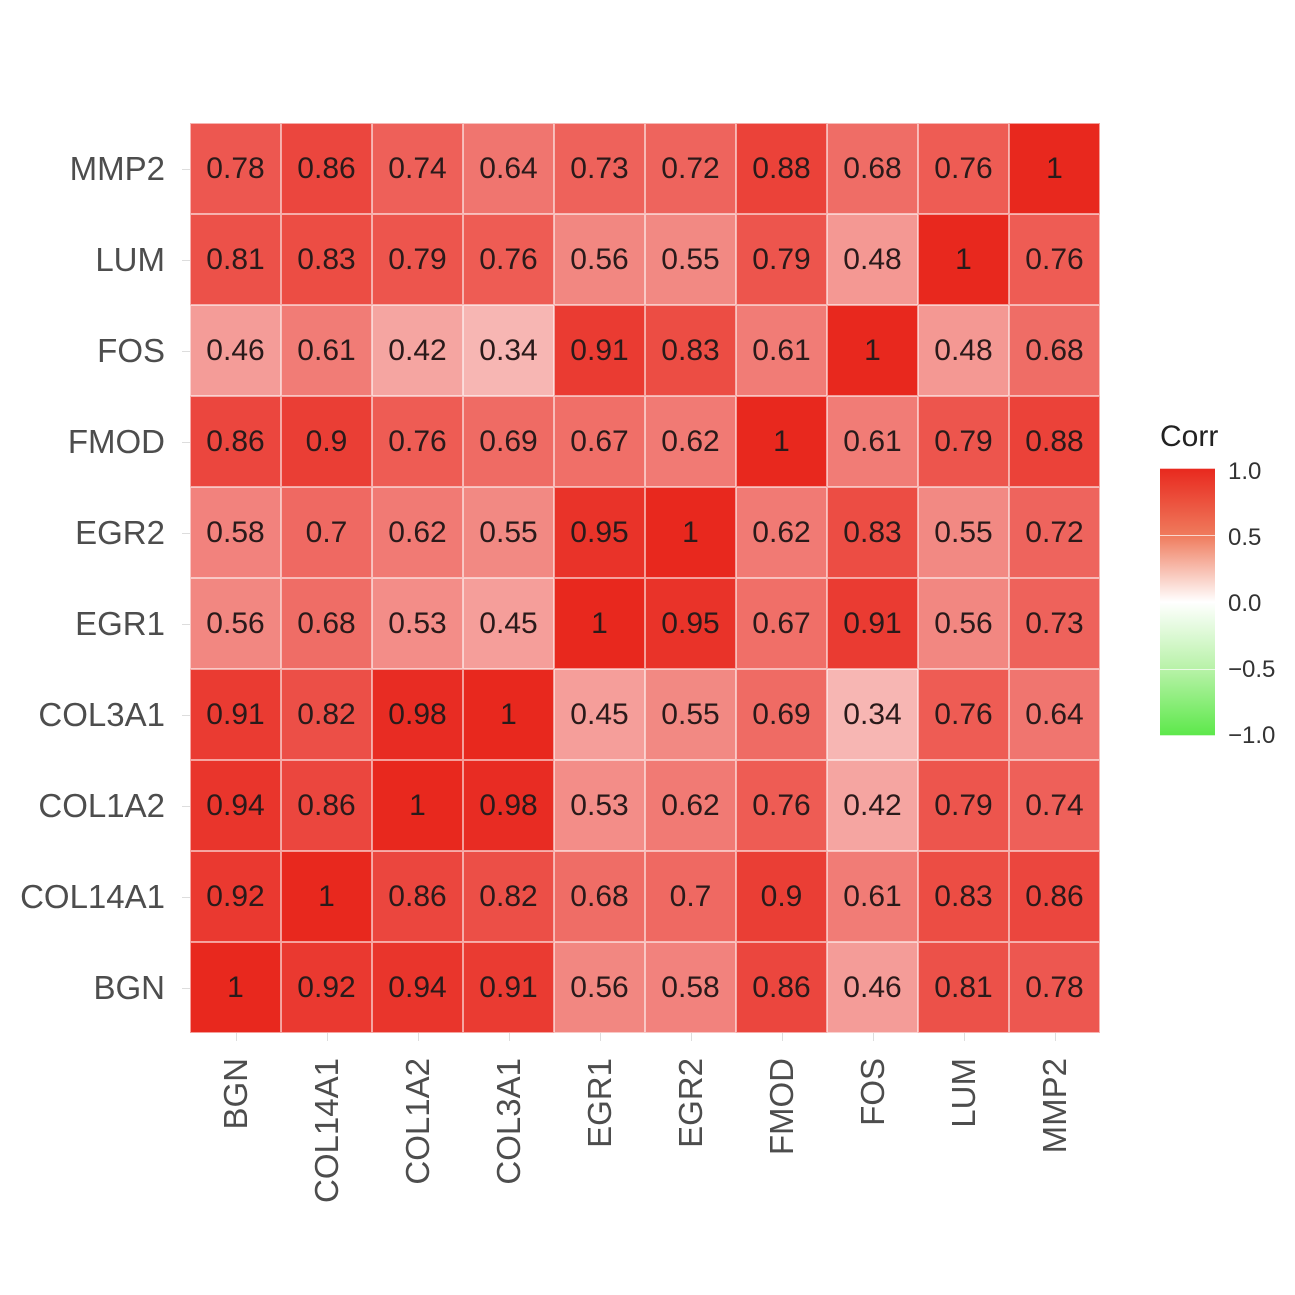 Image resolution: width=1295 pixels, height=1295 pixels. What do you see at coordinates (508, 350) in the screenshot?
I see `heatmap-cell: 0.34` at bounding box center [508, 350].